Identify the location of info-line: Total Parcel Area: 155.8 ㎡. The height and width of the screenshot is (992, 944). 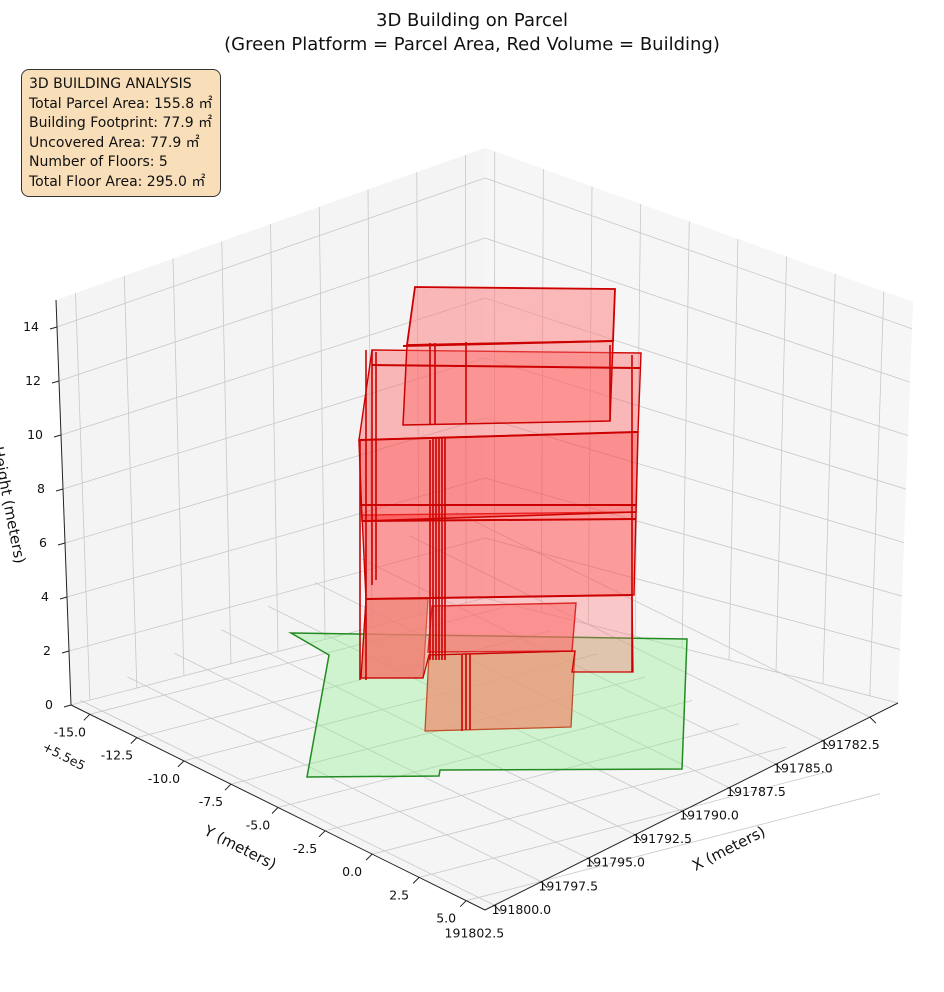
(121, 103).